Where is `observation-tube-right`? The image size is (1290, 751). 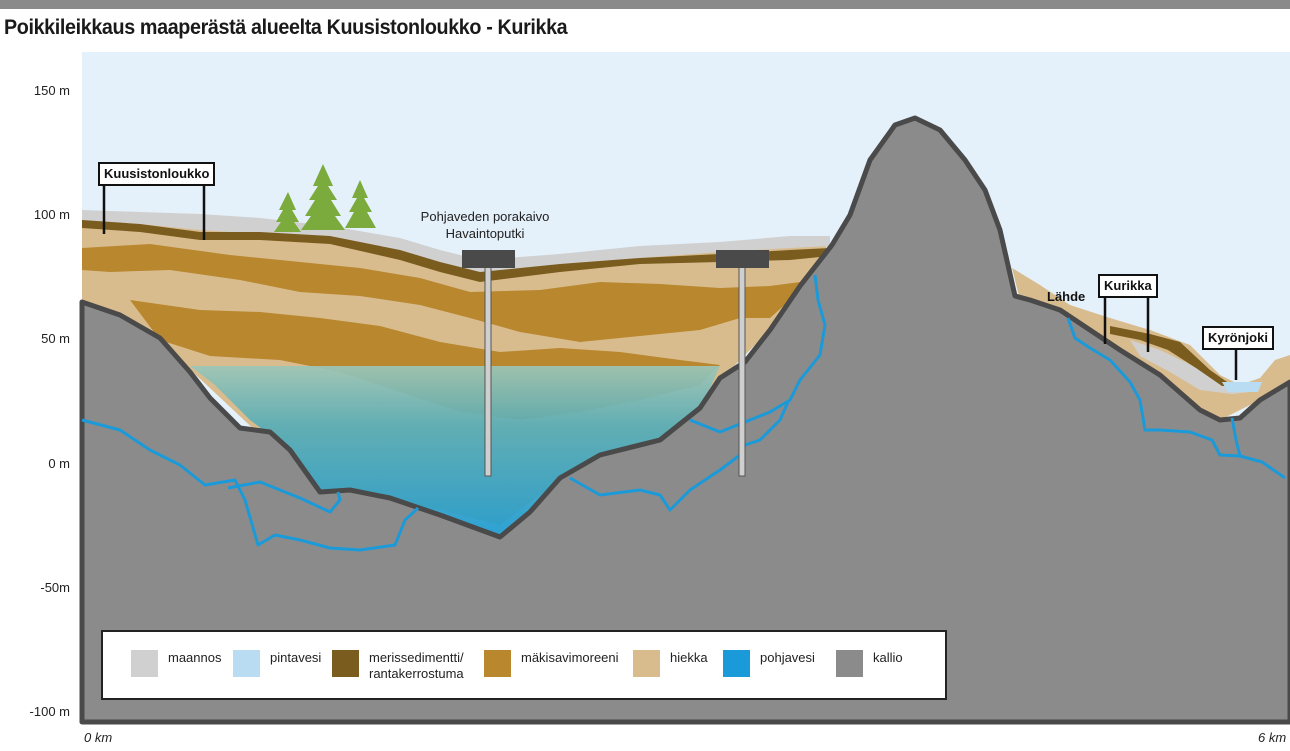
observation-tube-right is located at coordinates (742, 363).